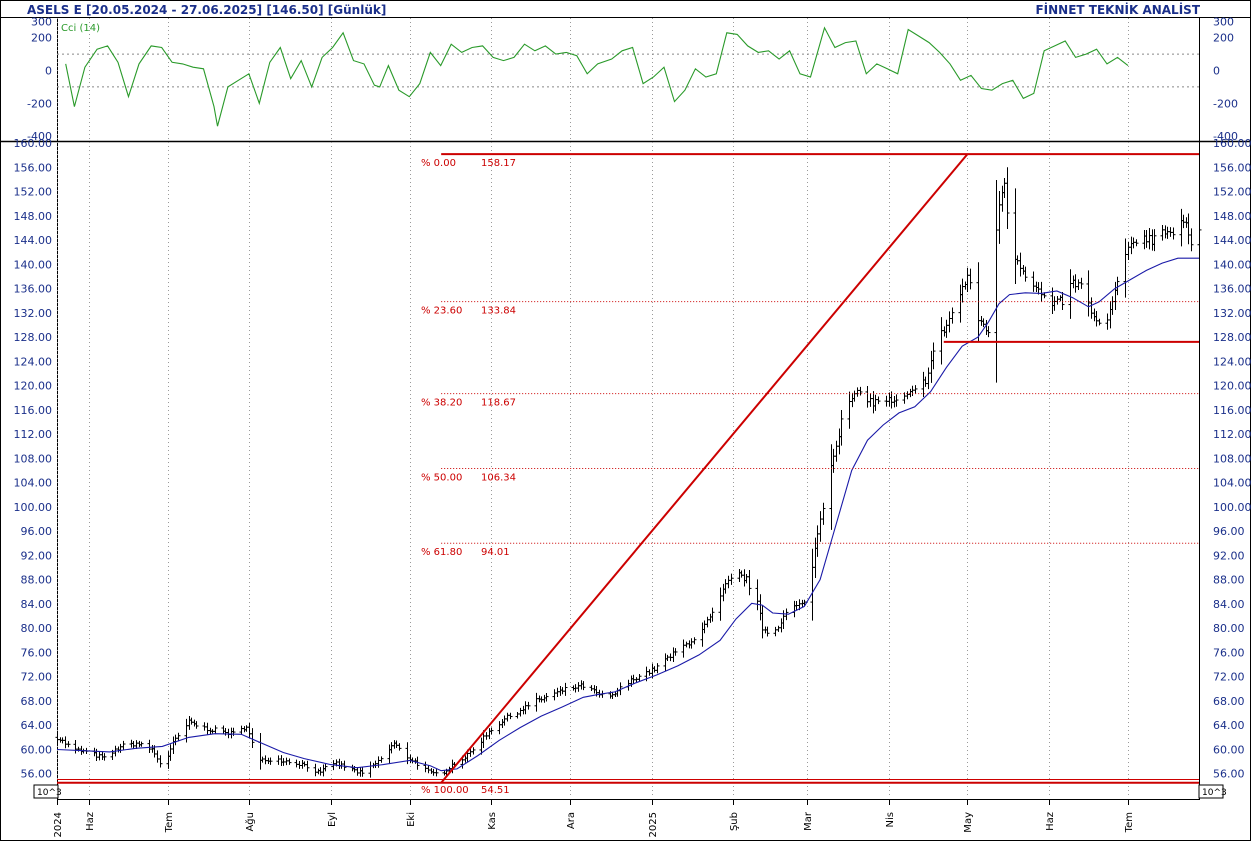  What do you see at coordinates (33, 192) in the screenshot?
I see `price-ytick-left: 152.00` at bounding box center [33, 192].